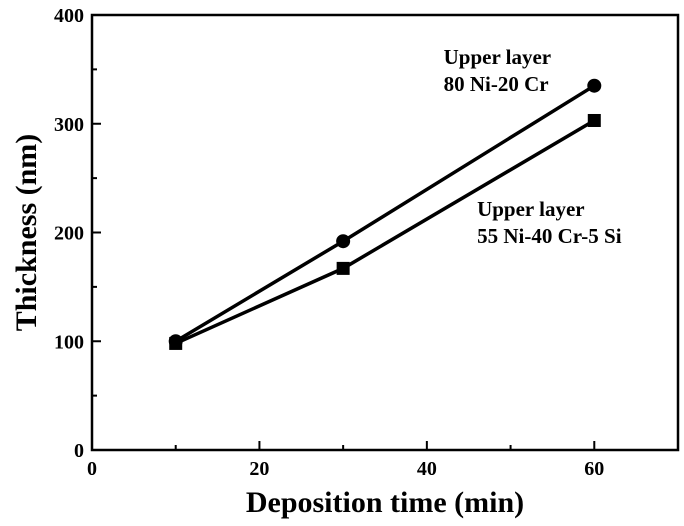 This screenshot has height=526, width=684. What do you see at coordinates (26, 233) in the screenshot?
I see `y-axis-title: Thickness (nm)` at bounding box center [26, 233].